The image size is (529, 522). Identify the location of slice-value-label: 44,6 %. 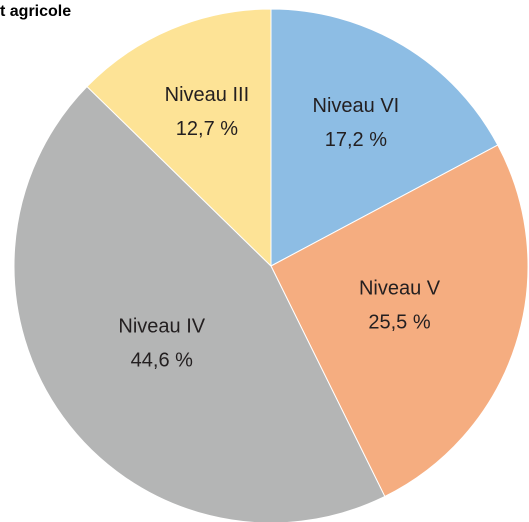
(162, 361).